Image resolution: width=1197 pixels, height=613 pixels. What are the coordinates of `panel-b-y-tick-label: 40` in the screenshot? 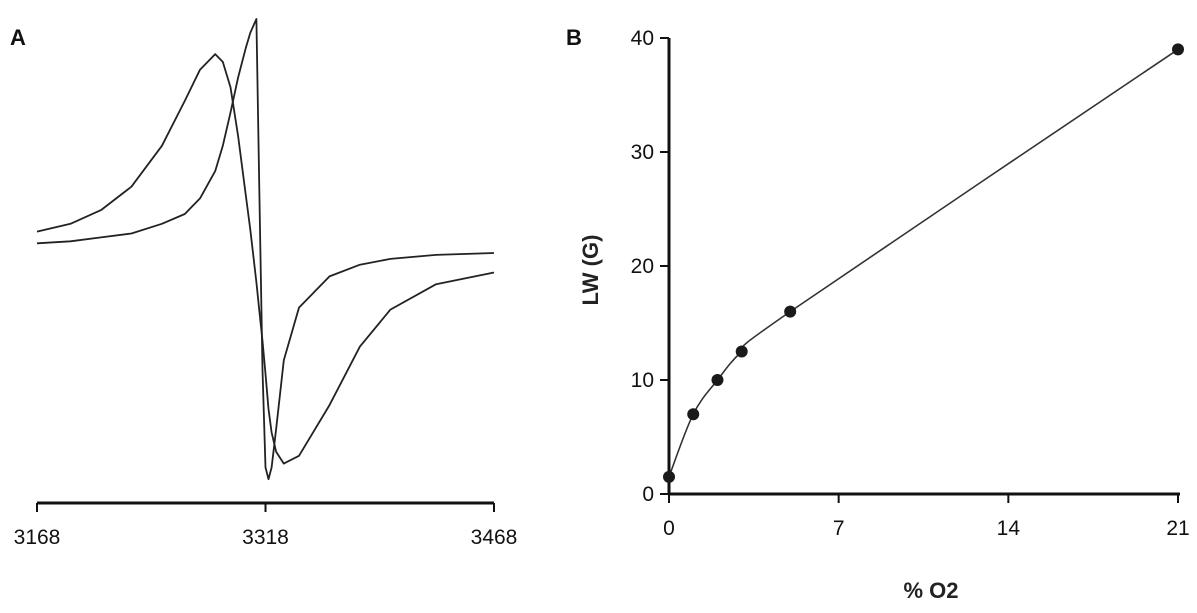 It's located at (642, 38).